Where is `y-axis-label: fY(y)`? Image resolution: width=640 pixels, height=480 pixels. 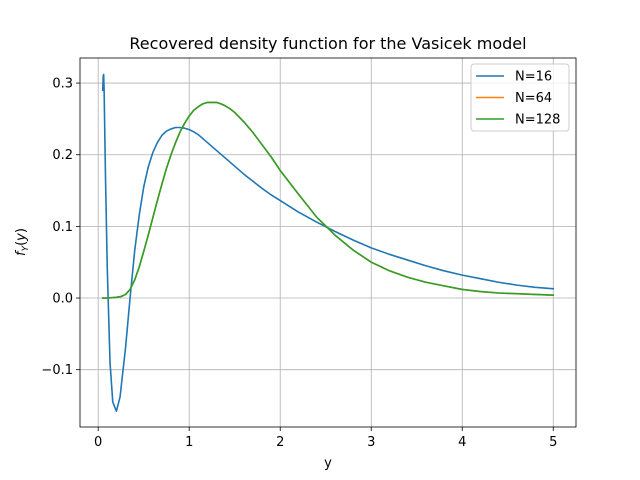 y-axis-label: fY(y) is located at coordinates (22, 242).